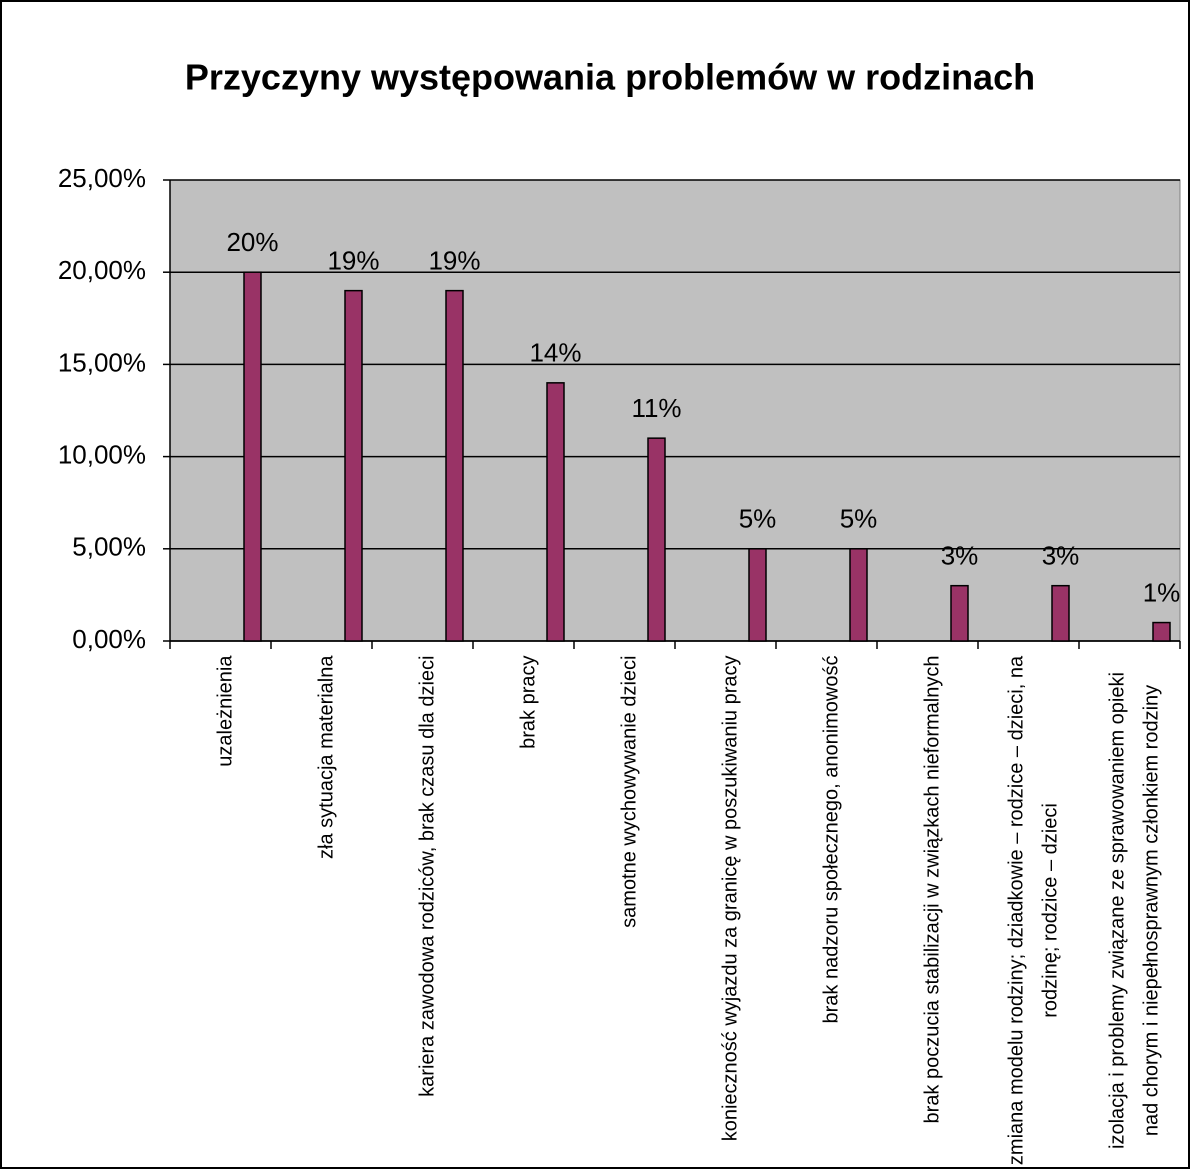  I want to click on x-tick-label: samotne wychowywanie dzieci, so click(628, 910).